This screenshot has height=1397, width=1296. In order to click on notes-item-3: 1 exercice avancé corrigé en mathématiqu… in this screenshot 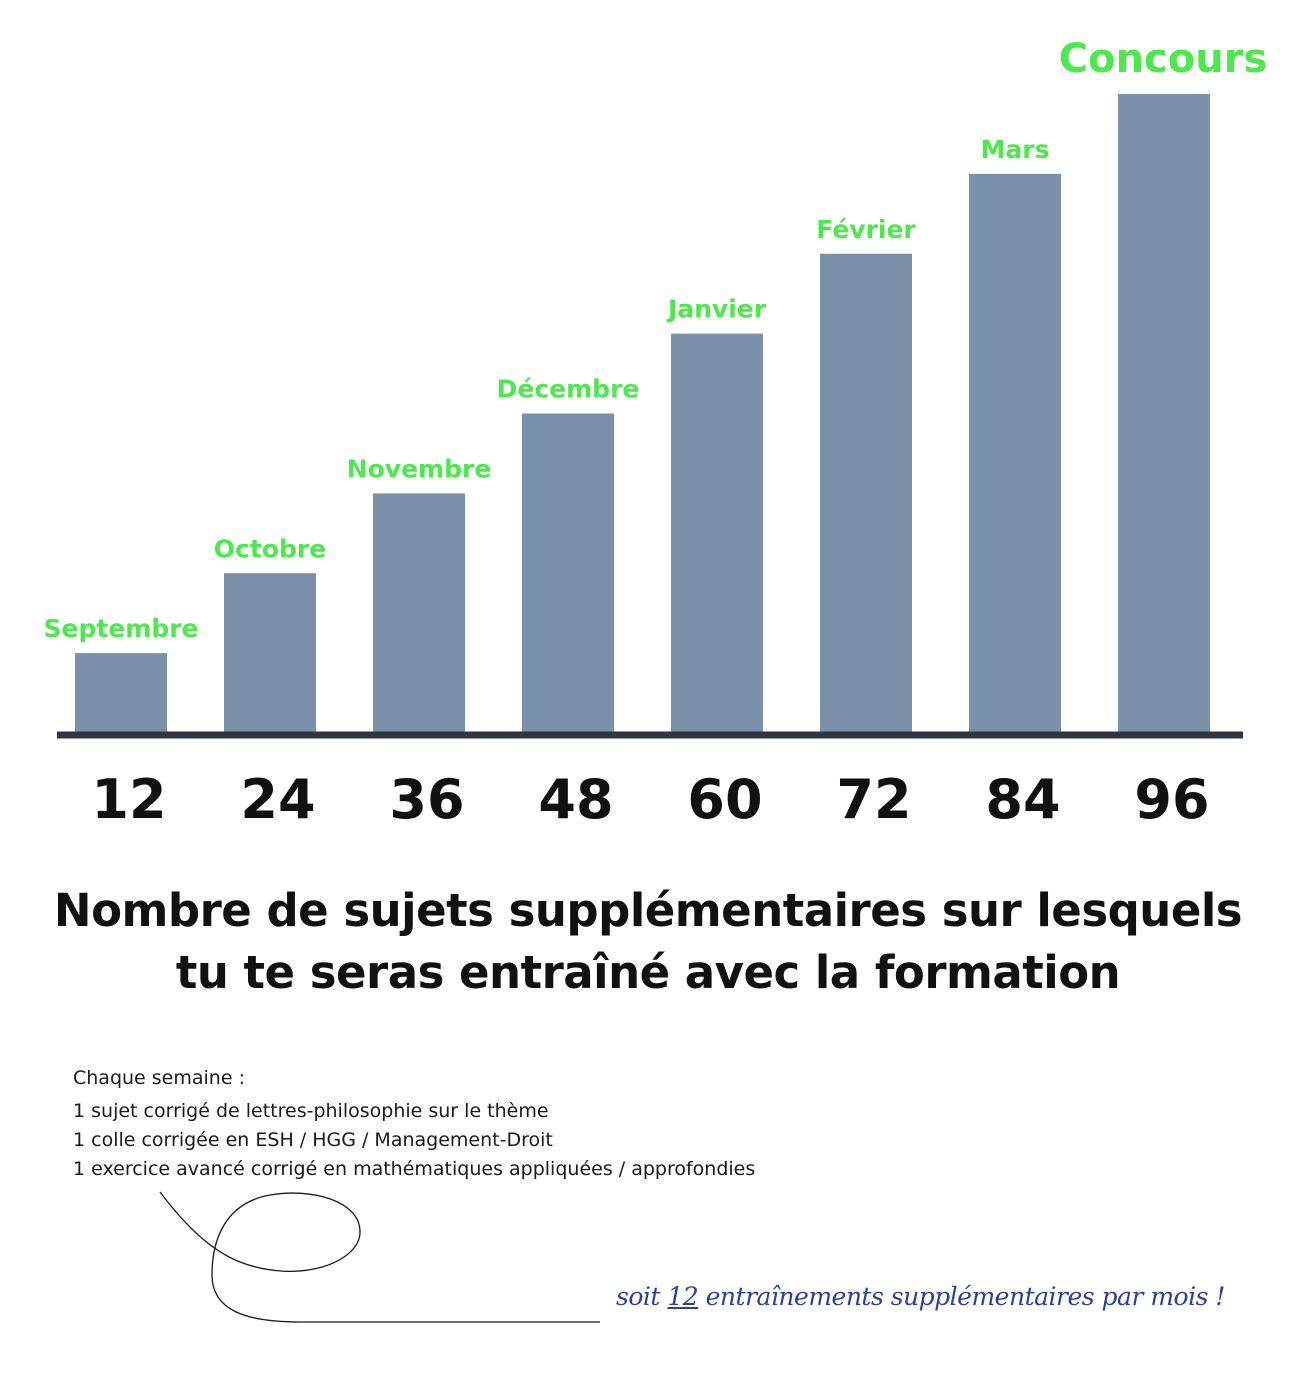, I will do `click(414, 1169)`.